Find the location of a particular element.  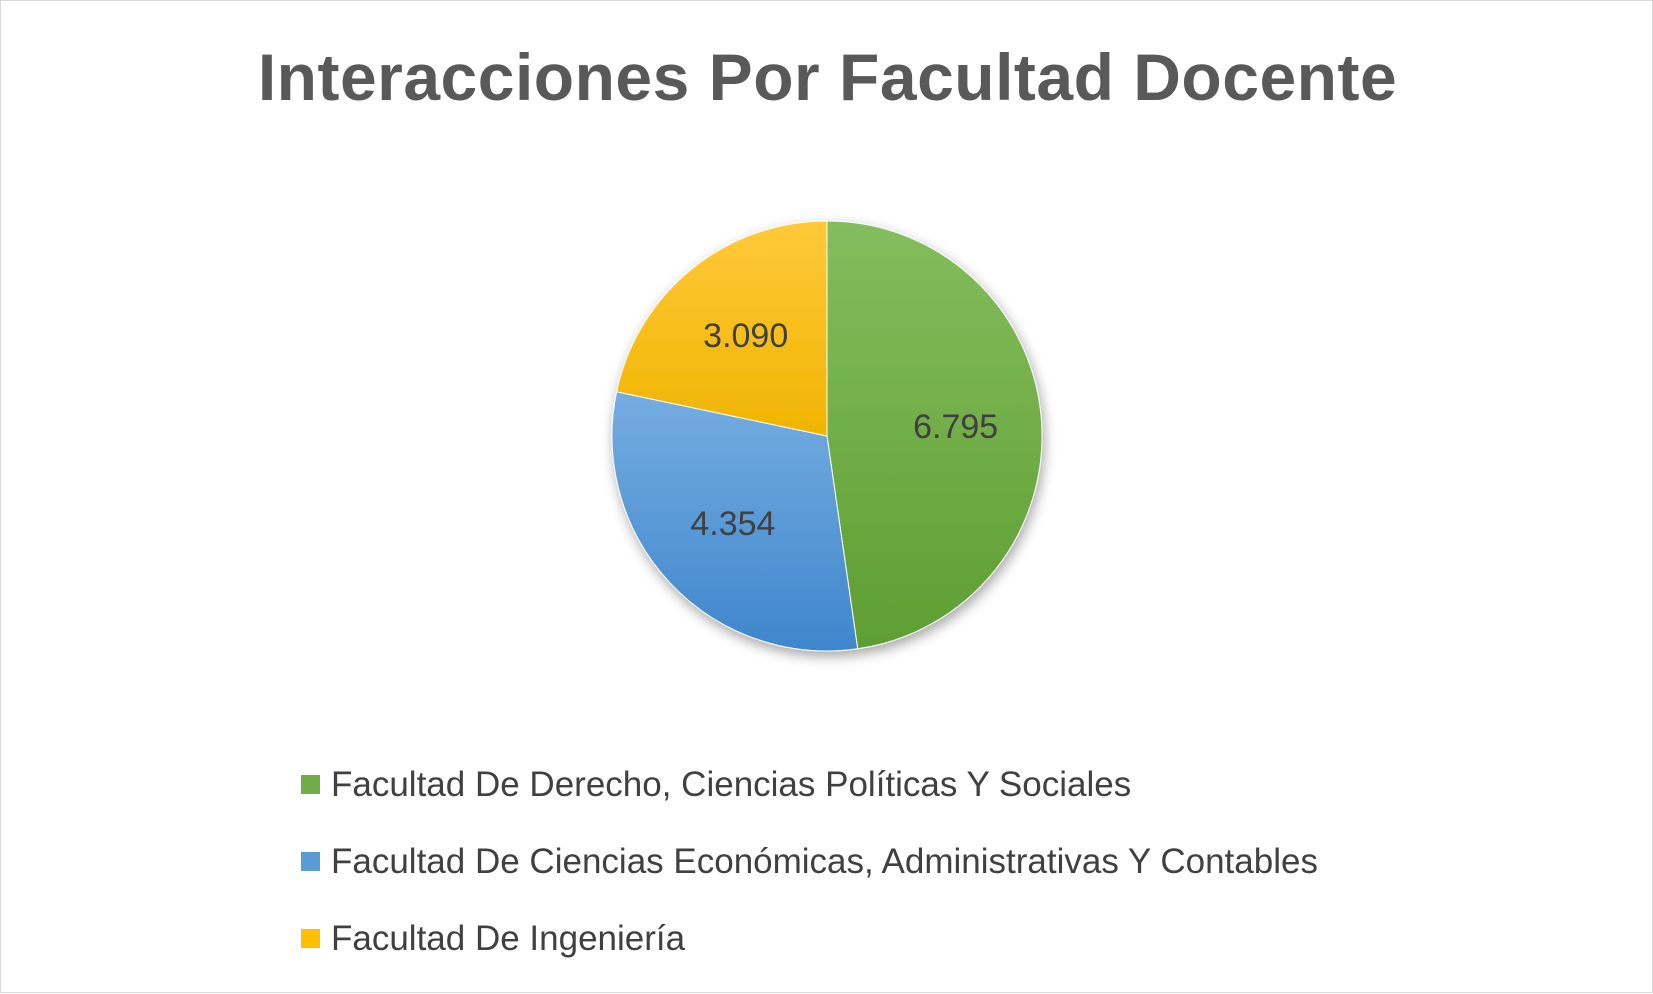

data-label: 6.795 is located at coordinates (955, 427).